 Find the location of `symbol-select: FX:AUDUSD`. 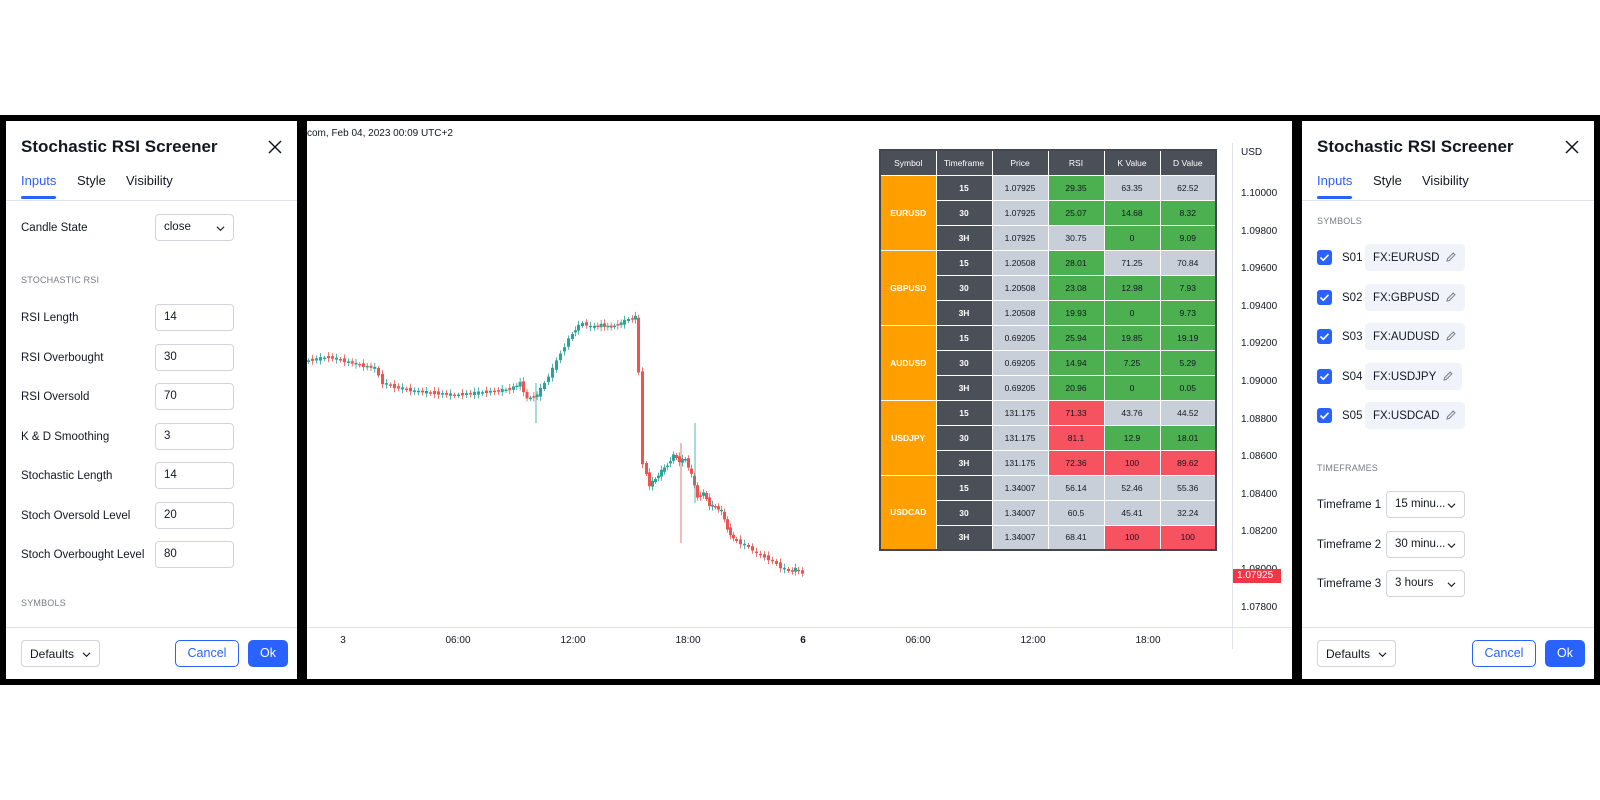

symbol-select: FX:AUDUSD is located at coordinates (1415, 336).